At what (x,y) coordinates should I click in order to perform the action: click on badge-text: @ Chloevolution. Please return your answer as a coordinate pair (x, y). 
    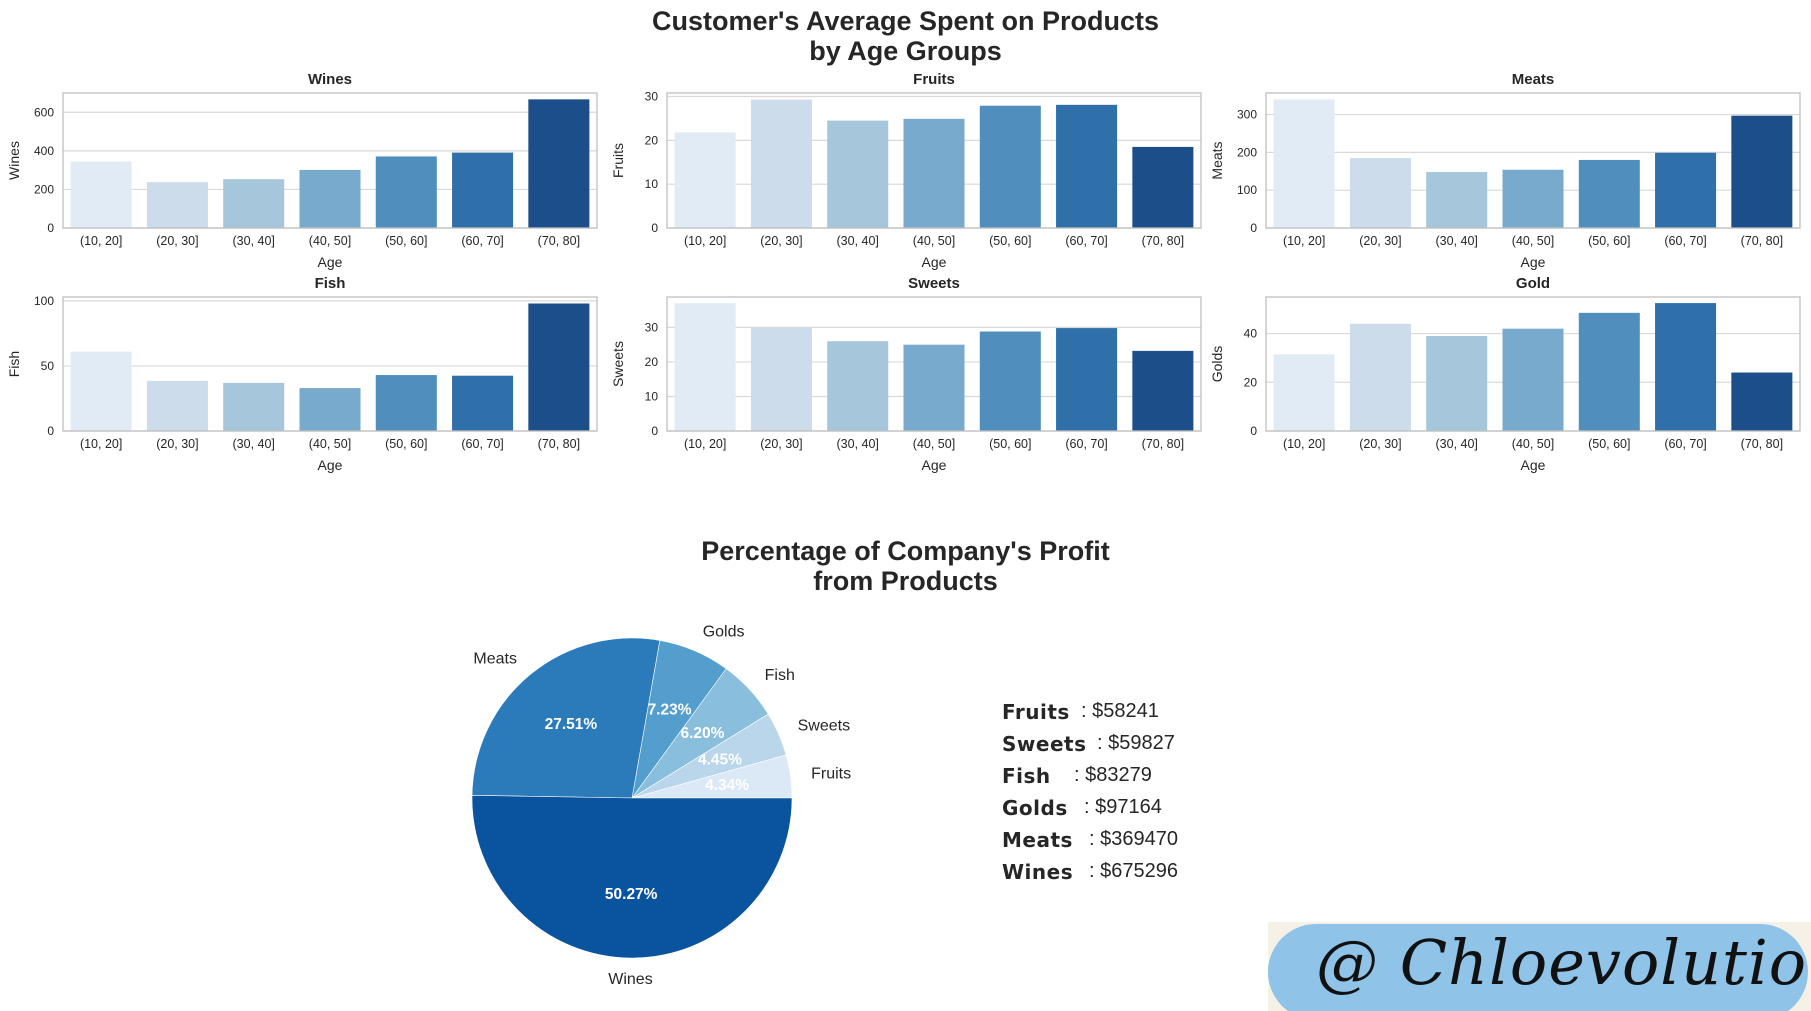
    Looking at the image, I should click on (1563, 962).